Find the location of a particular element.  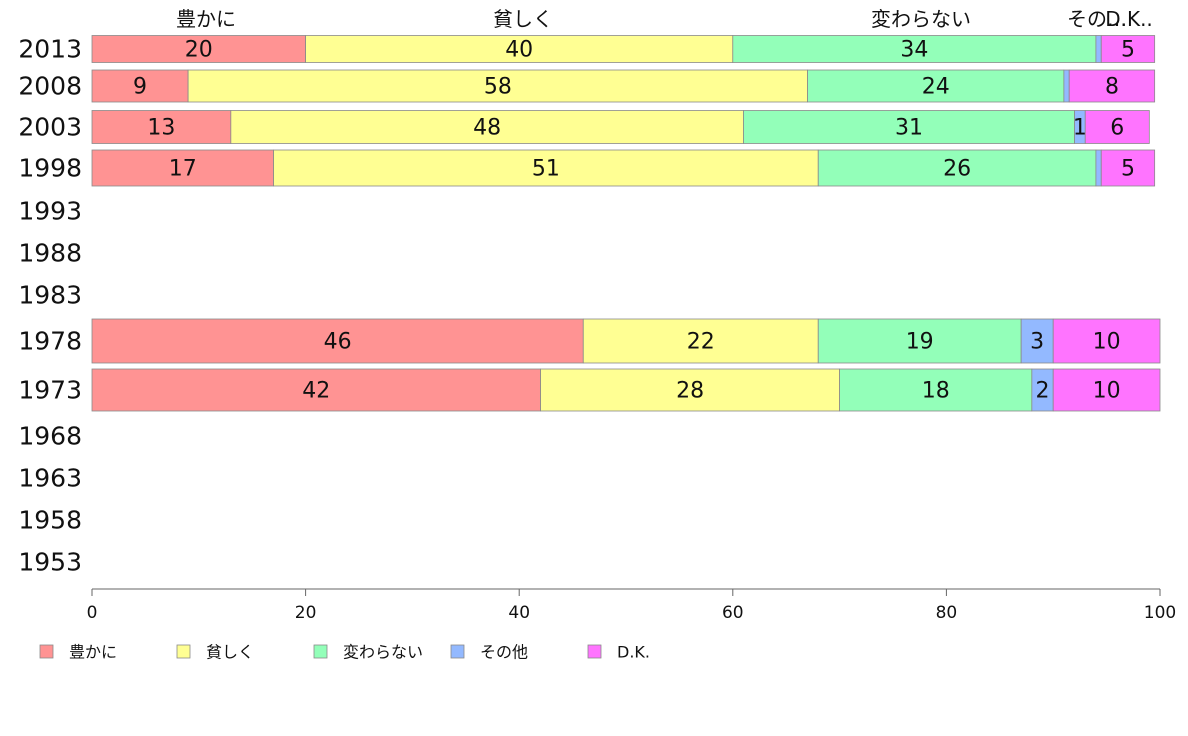

data-label-2008-3: 24 is located at coordinates (936, 87).